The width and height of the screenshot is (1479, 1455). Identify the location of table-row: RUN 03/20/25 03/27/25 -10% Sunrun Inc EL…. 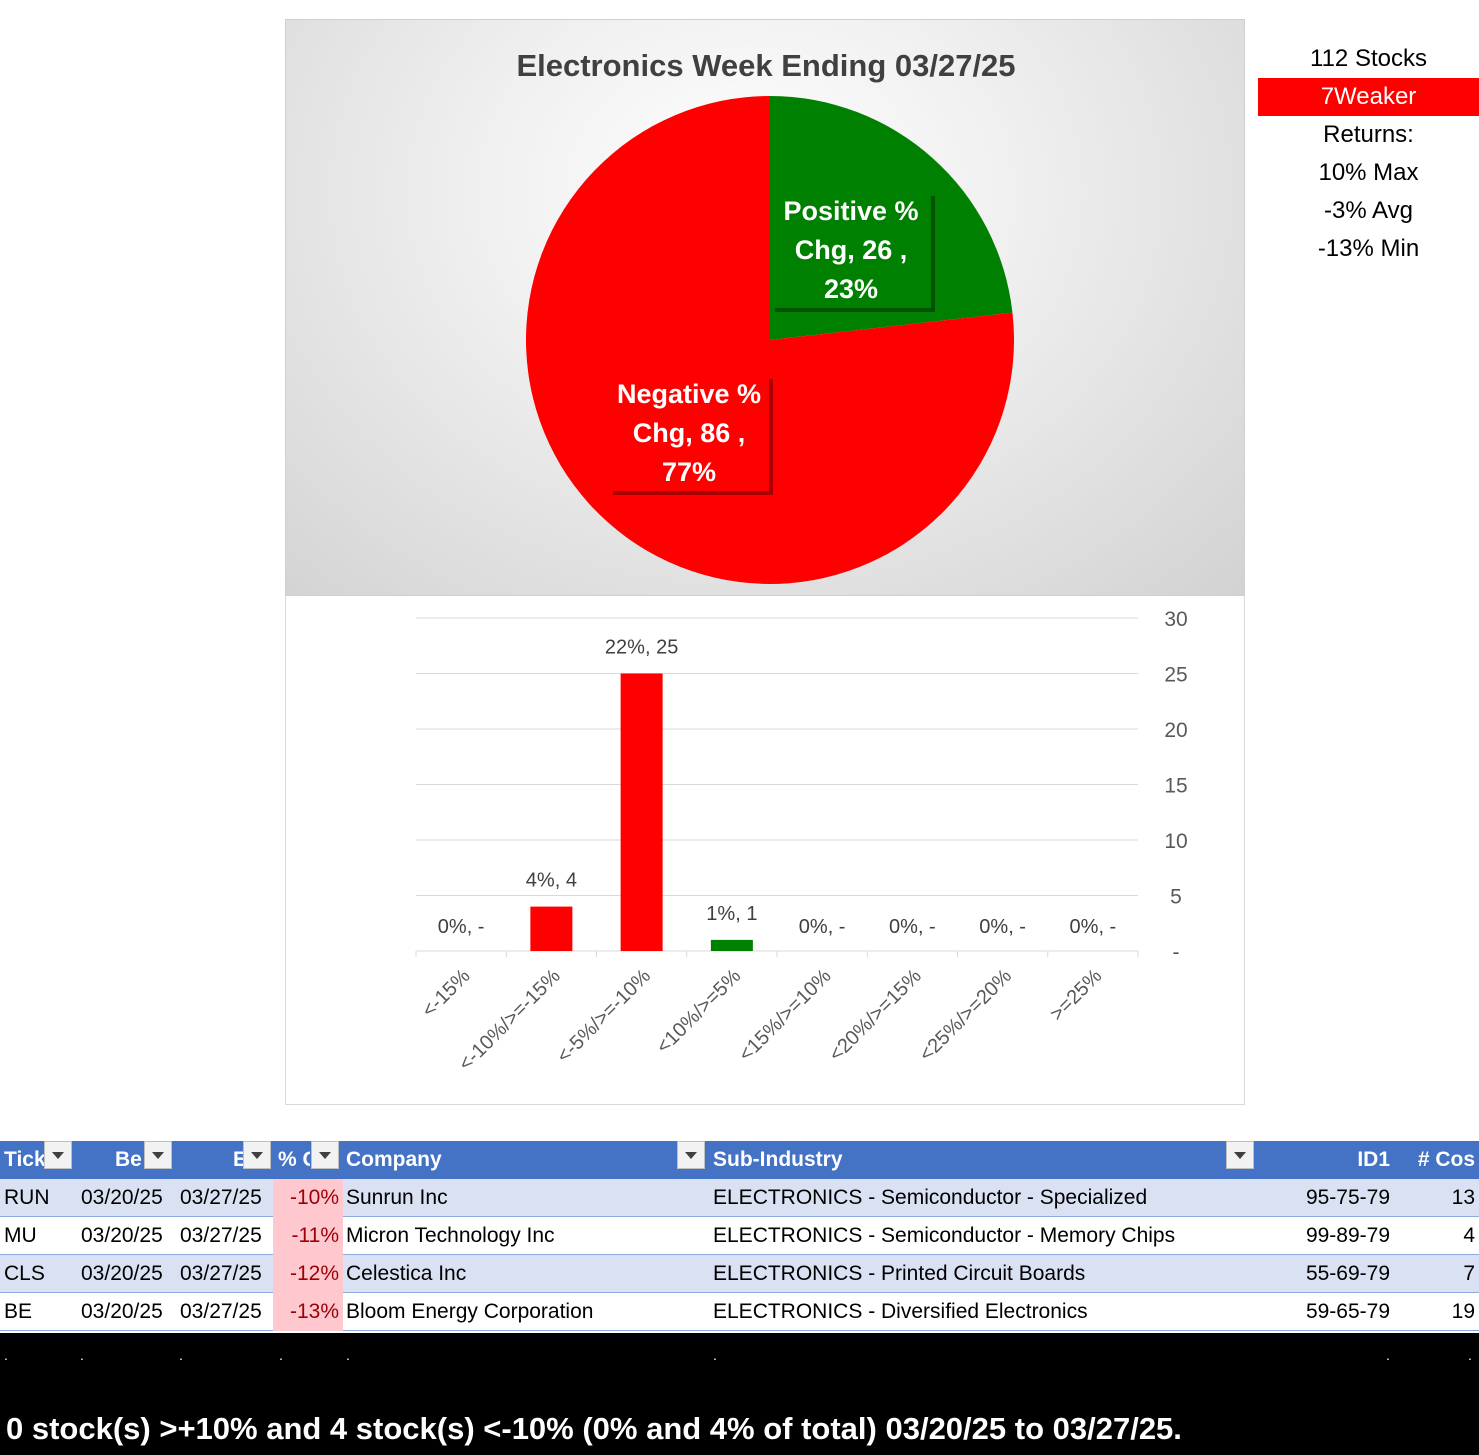
(739, 1198).